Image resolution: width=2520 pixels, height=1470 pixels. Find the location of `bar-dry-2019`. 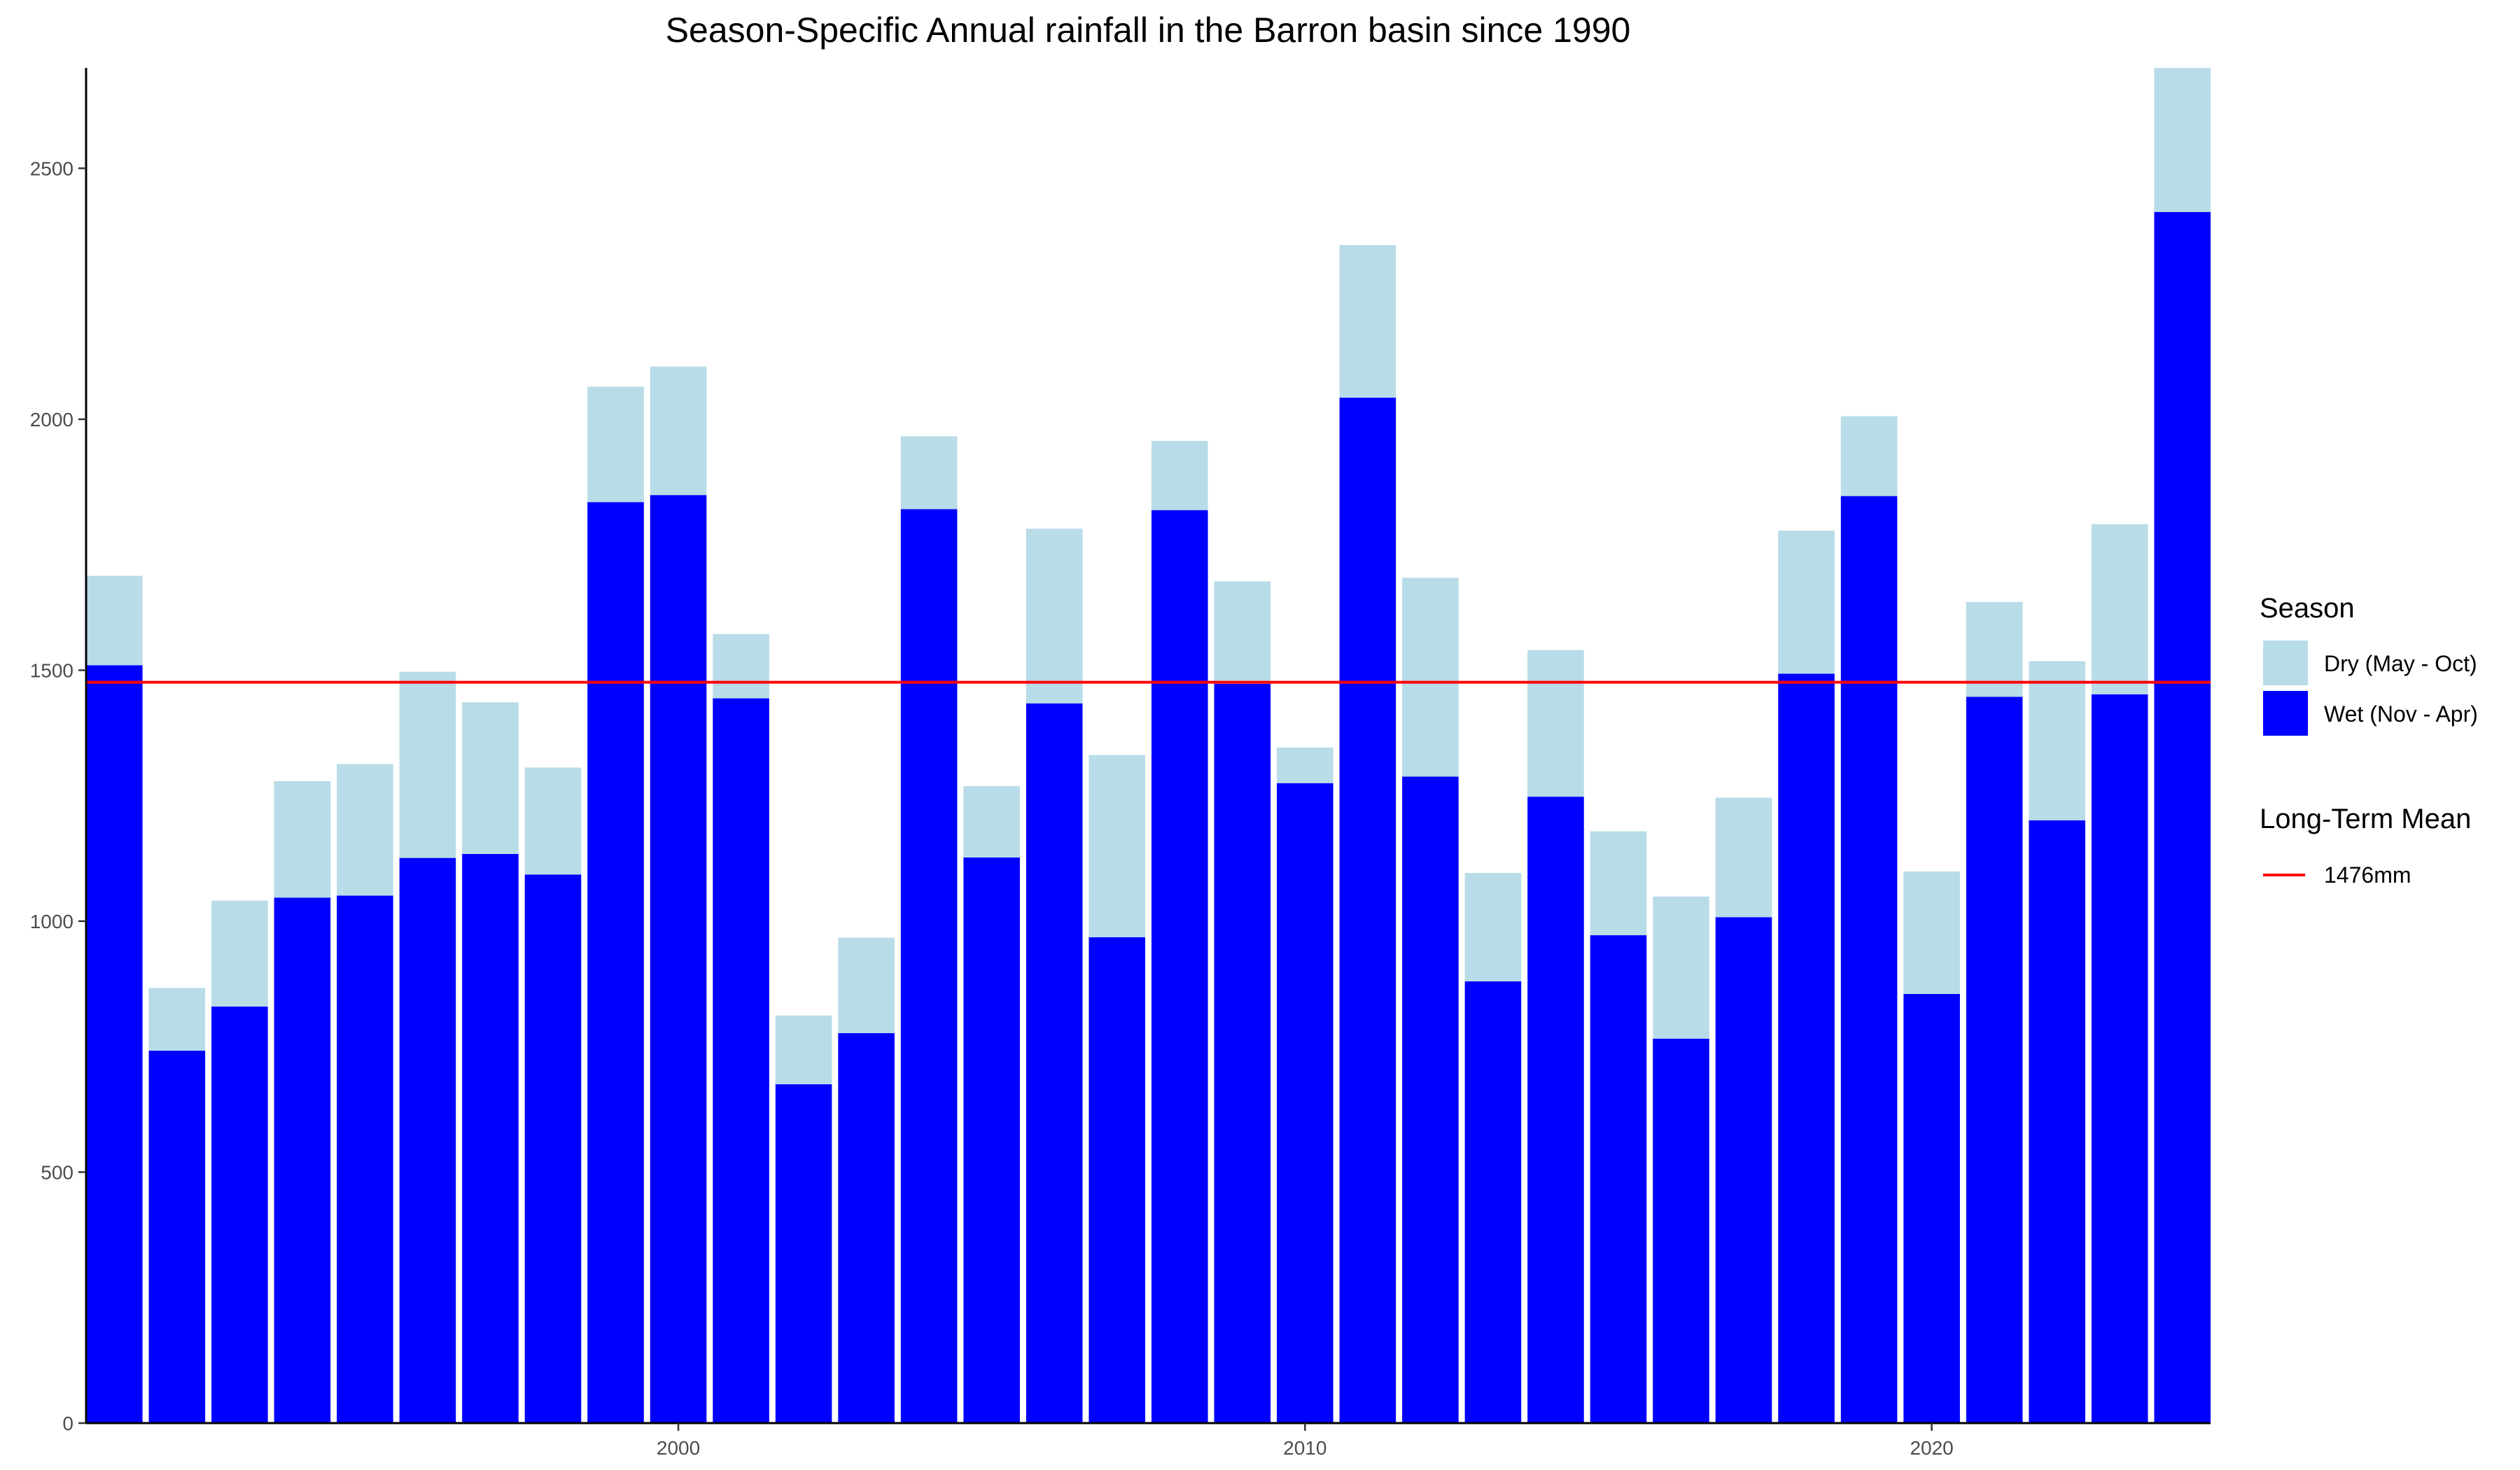

bar-dry-2019 is located at coordinates (1869, 456).